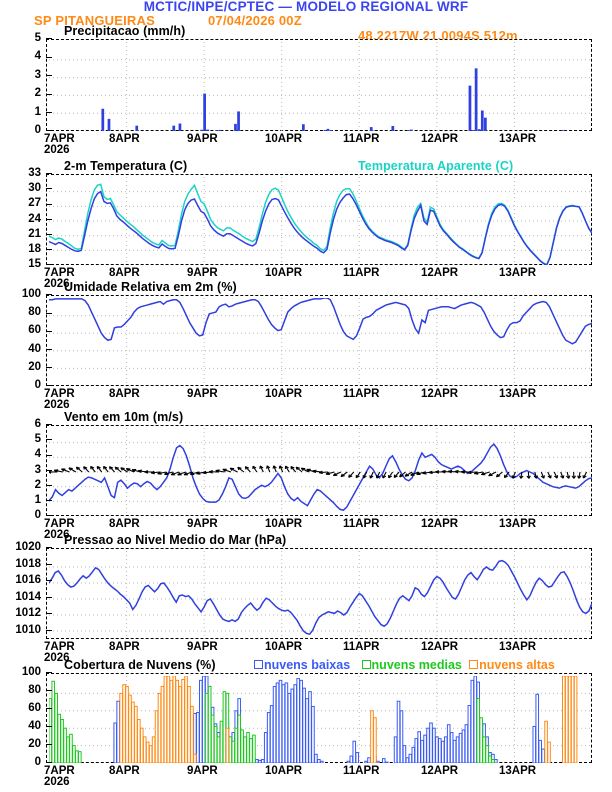 The height and width of the screenshot is (792, 612). What do you see at coordinates (255, 20) in the screenshot?
I see `run-date: 07/04/2026 00Z` at bounding box center [255, 20].